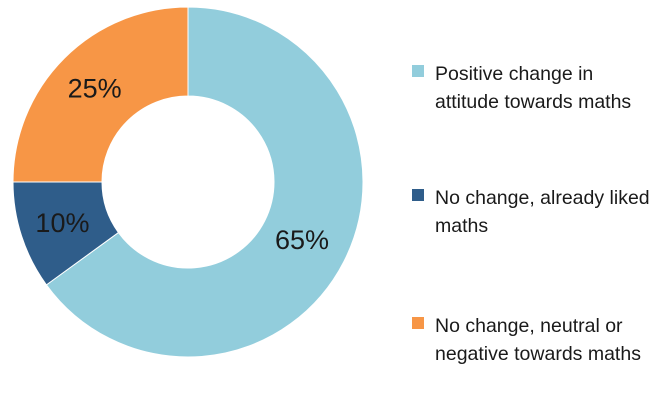 The width and height of the screenshot is (656, 398). Describe the element at coordinates (418, 195) in the screenshot. I see `legend-swatch-already-liked` at that location.